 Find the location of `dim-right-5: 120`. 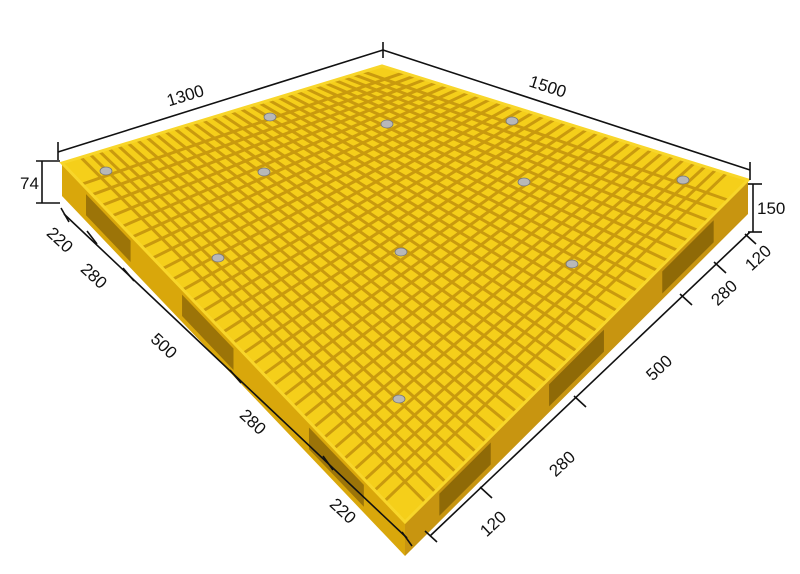

dim-right-5: 120 is located at coordinates (758, 257).